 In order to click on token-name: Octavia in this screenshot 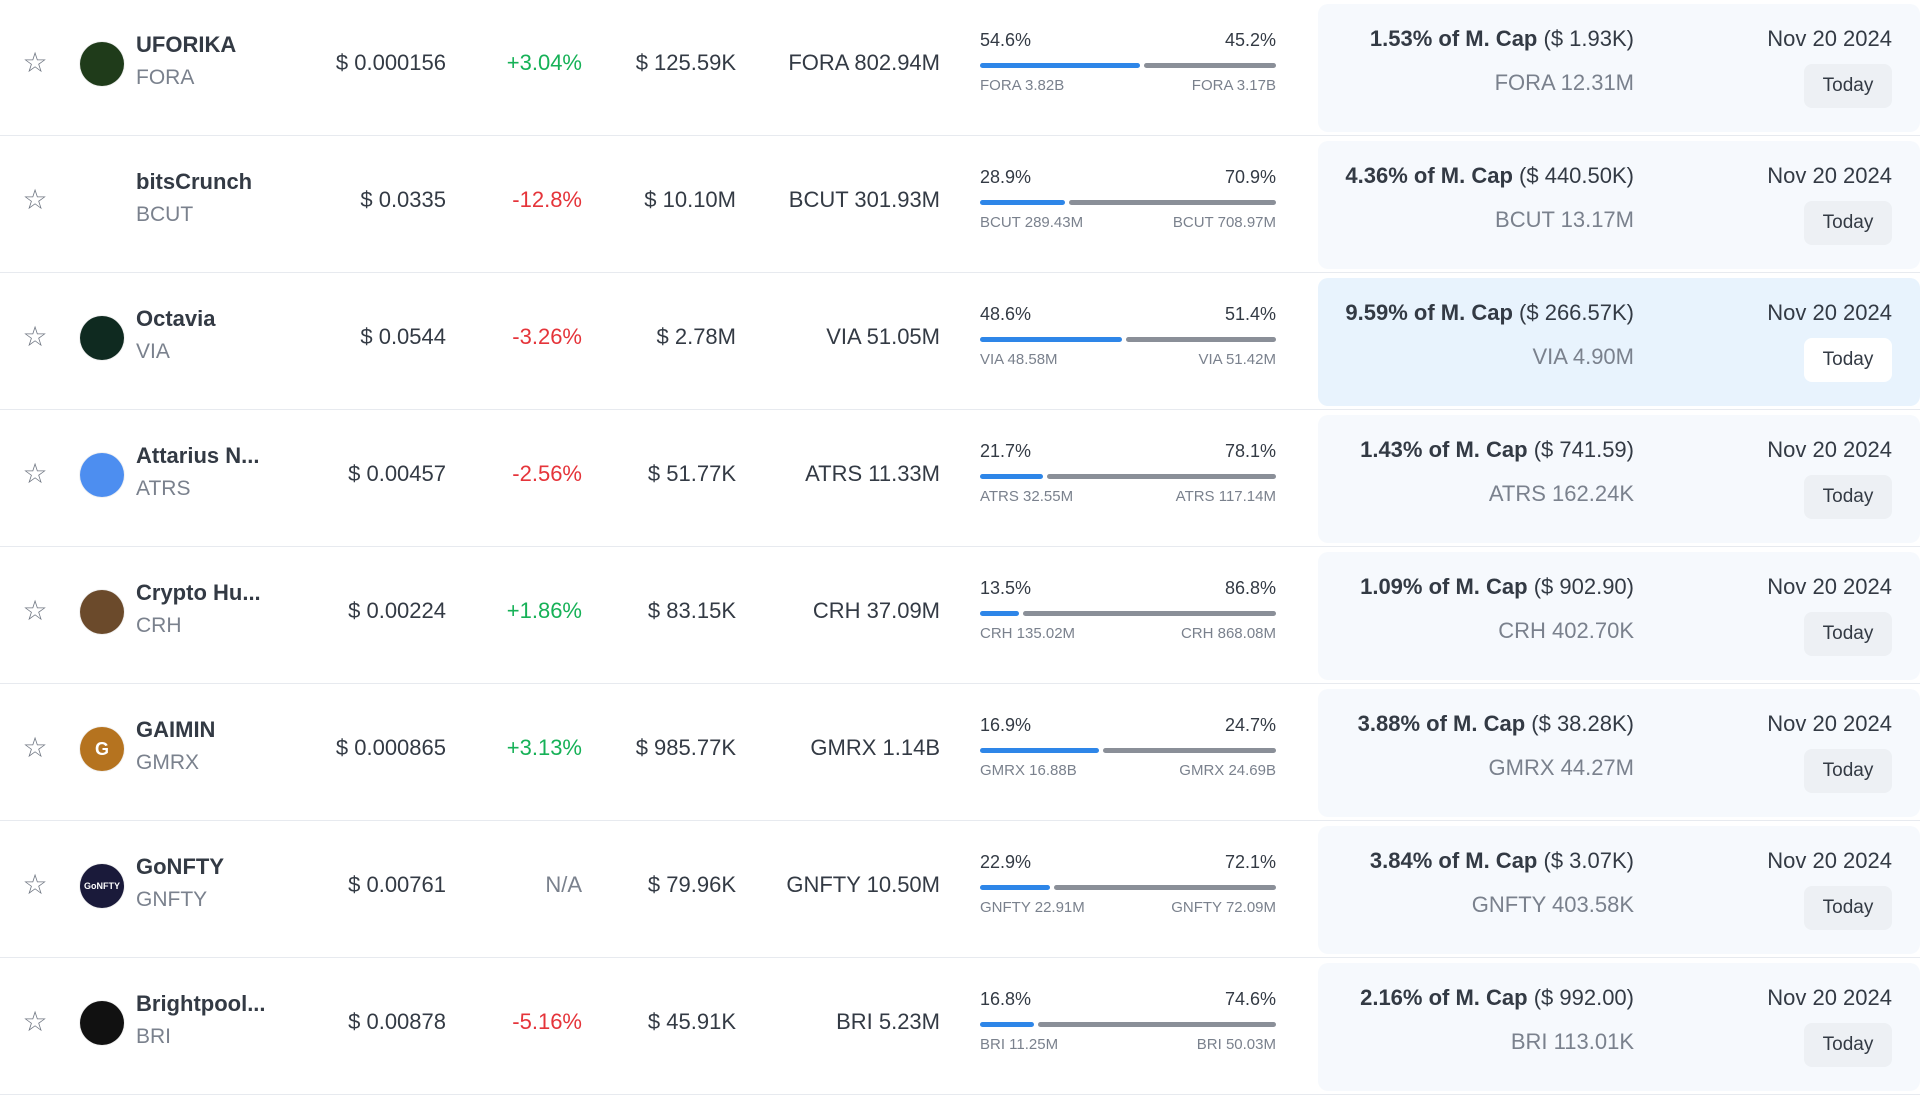, I will do `click(176, 318)`.